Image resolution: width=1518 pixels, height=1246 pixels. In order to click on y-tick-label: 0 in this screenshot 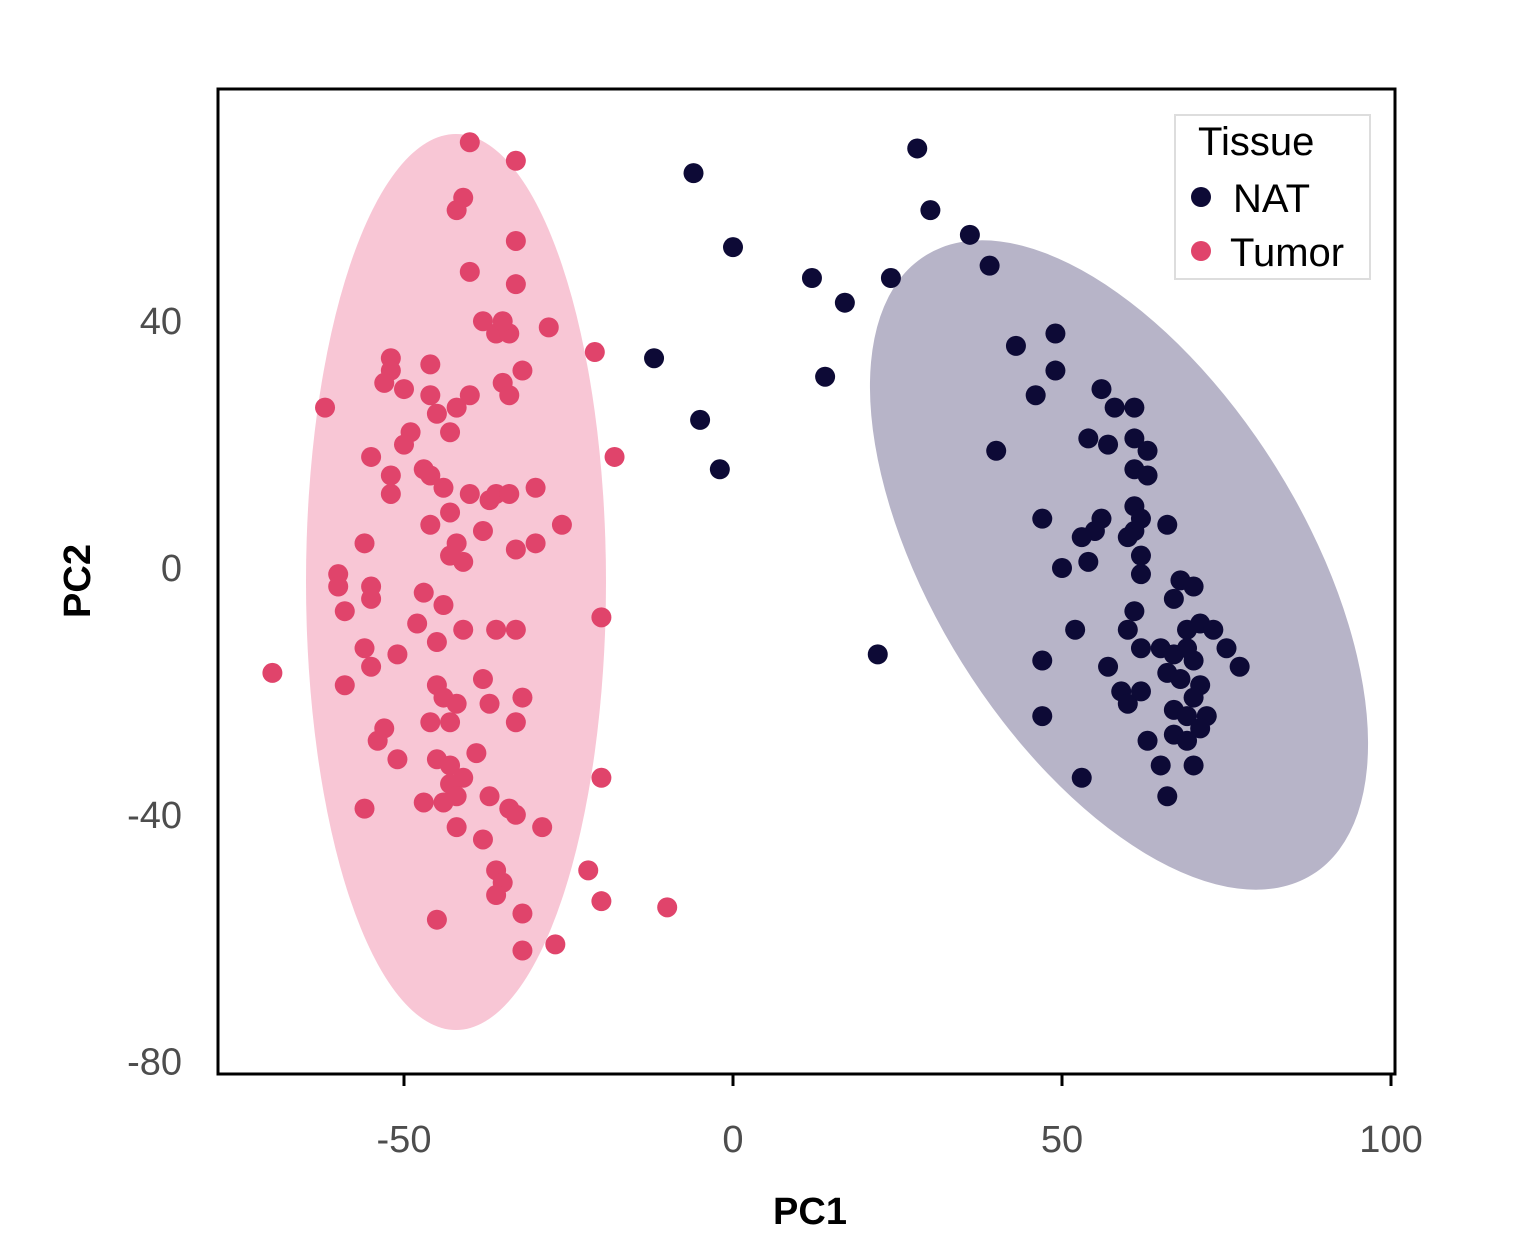, I will do `click(171, 569)`.